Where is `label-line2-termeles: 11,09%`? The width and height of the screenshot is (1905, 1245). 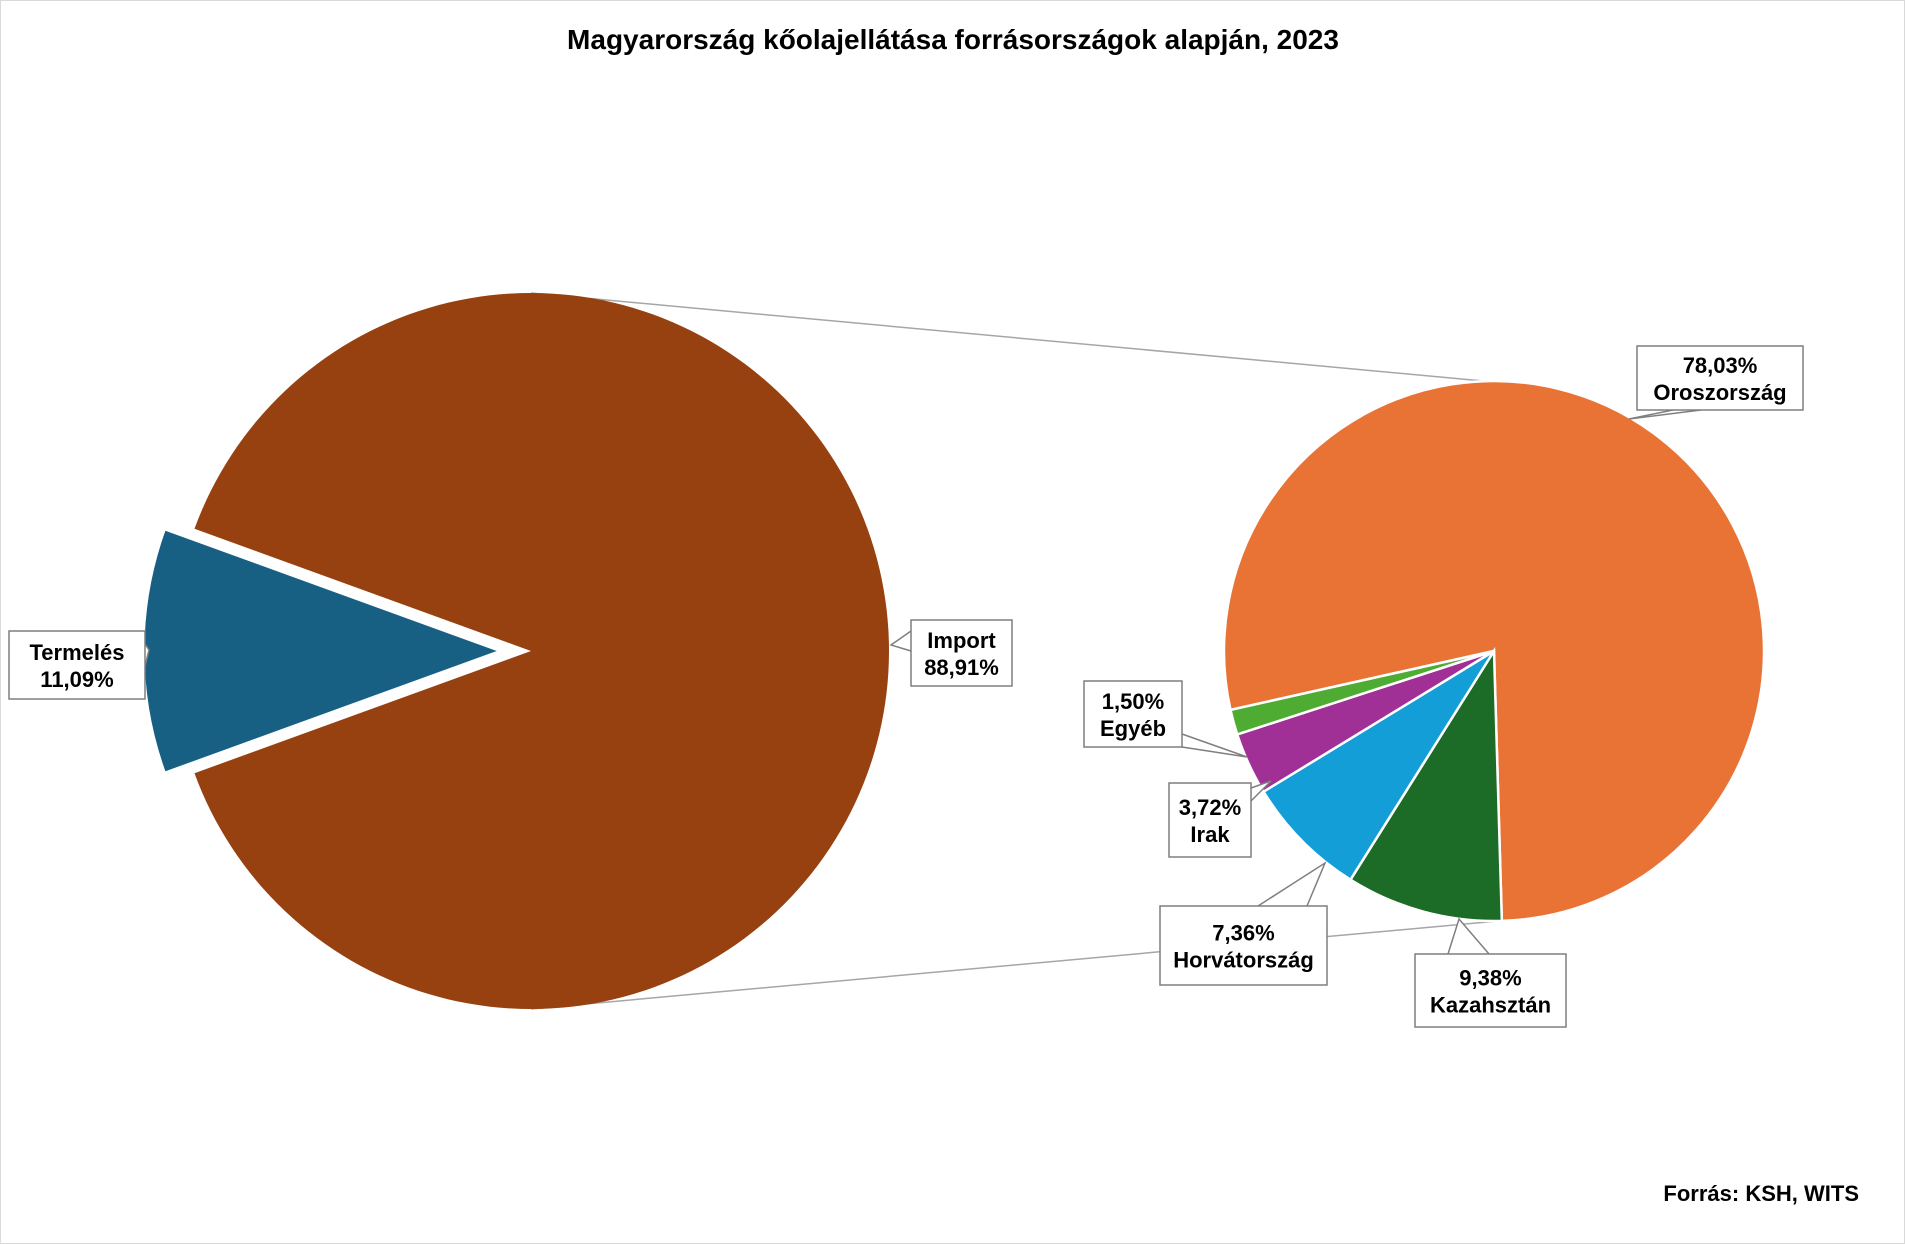
label-line2-termeles: 11,09% is located at coordinates (76, 679).